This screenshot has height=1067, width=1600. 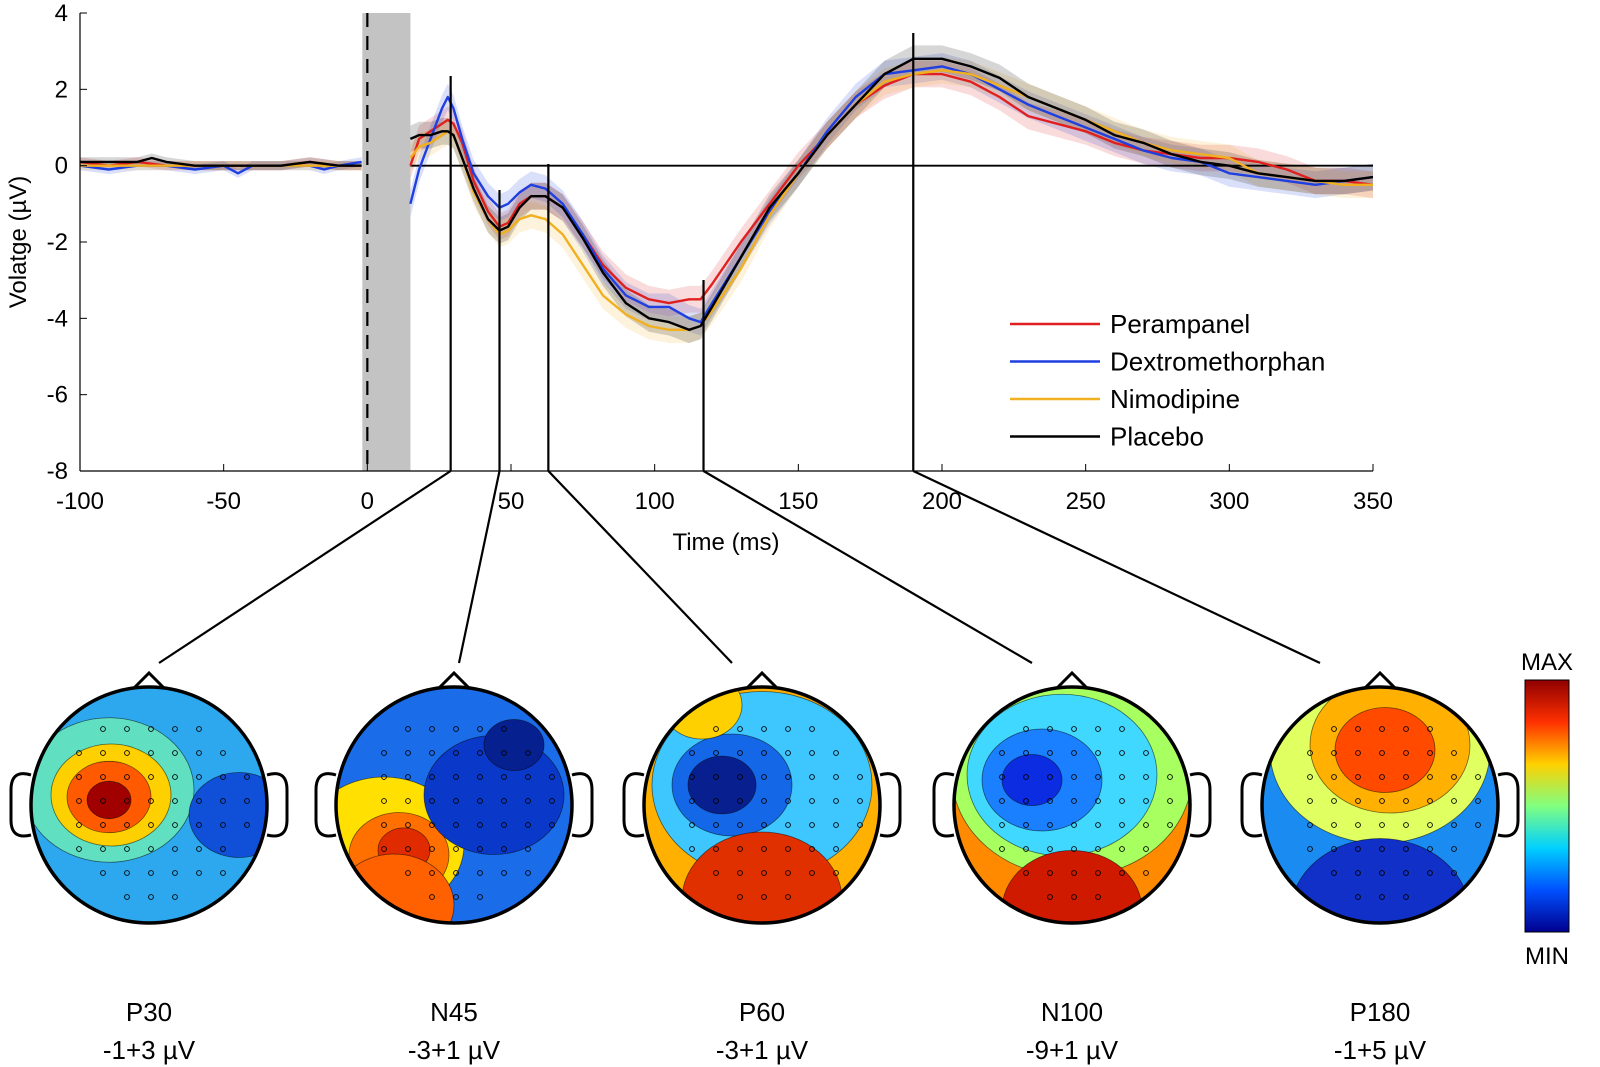 I want to click on x-ticks: -100 -50 0 50 100 150 200 250 300 350, so click(x=724, y=489).